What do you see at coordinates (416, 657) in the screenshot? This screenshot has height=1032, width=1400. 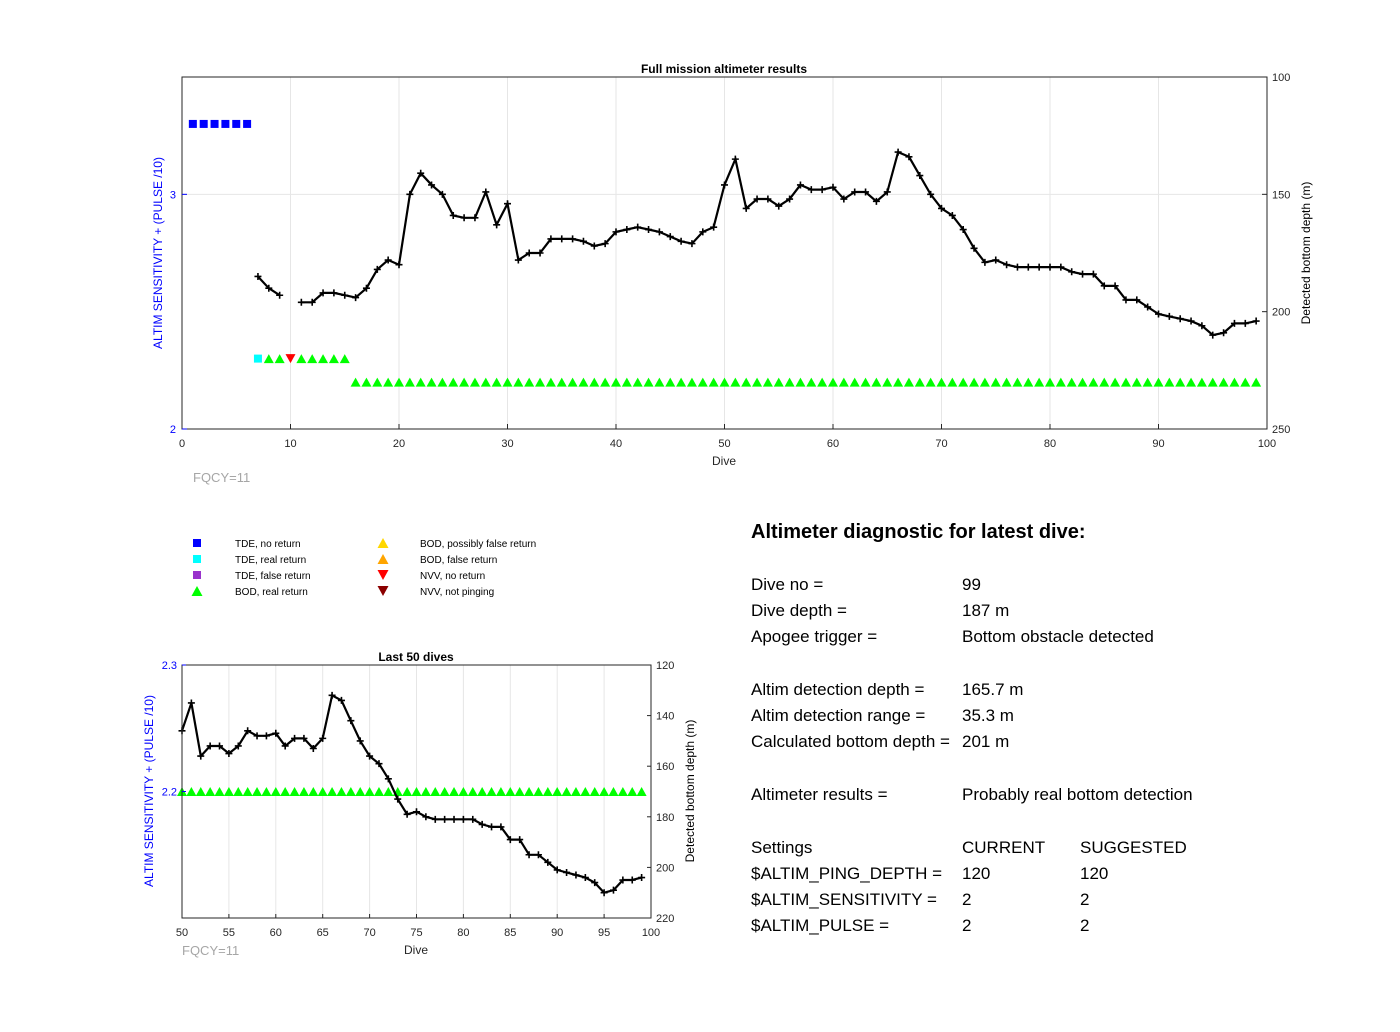 I see `inset-chart-title: Last 50 dives` at bounding box center [416, 657].